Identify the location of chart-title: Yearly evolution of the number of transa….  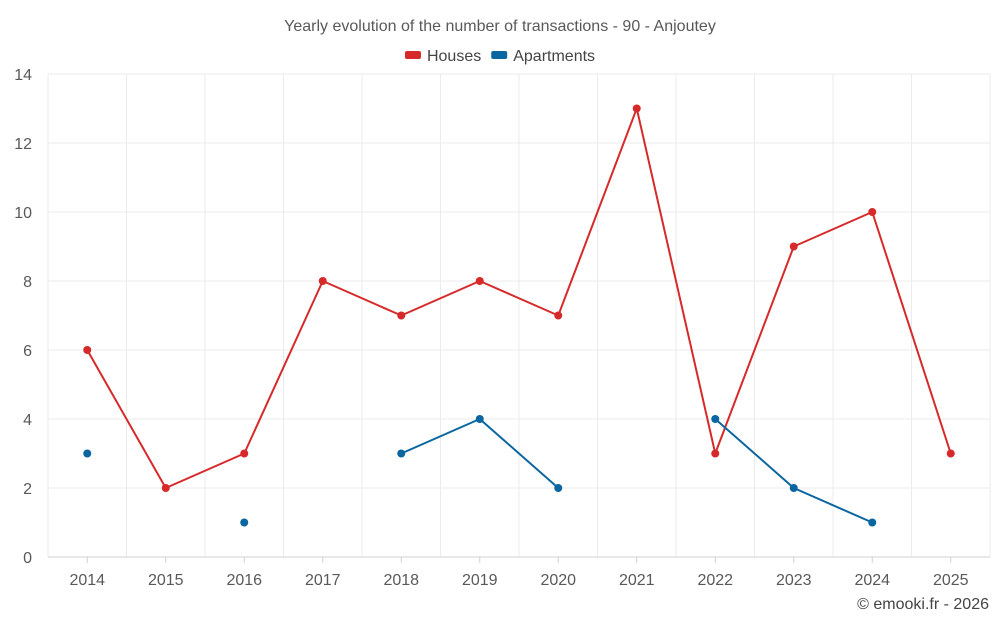
(500, 26).